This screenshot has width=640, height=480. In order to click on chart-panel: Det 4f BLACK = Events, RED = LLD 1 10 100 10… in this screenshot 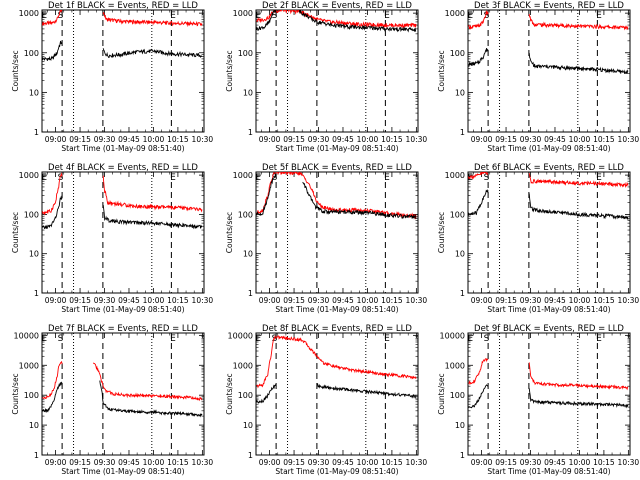, I will do `click(112, 238)`.